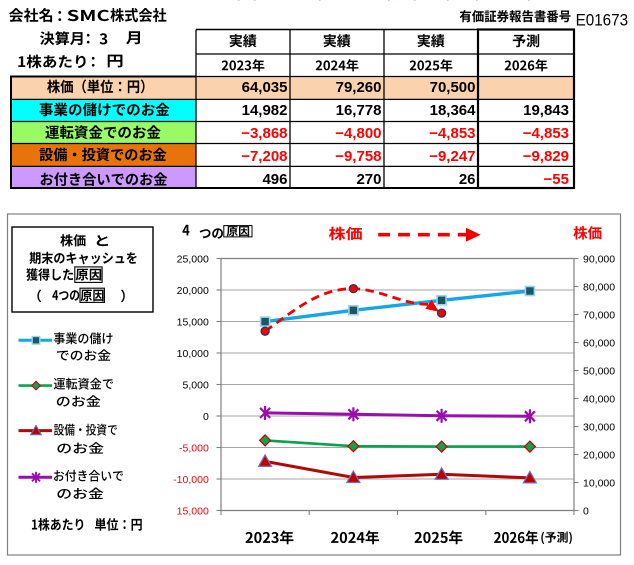 The width and height of the screenshot is (634, 565). Describe the element at coordinates (467, 179) in the screenshot. I see `svg-text: 26` at that location.